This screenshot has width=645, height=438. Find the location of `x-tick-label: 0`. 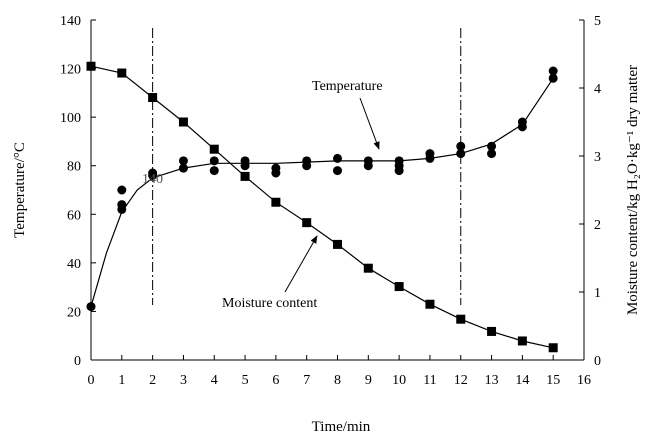

x-tick-label: 0 is located at coordinates (91, 380).